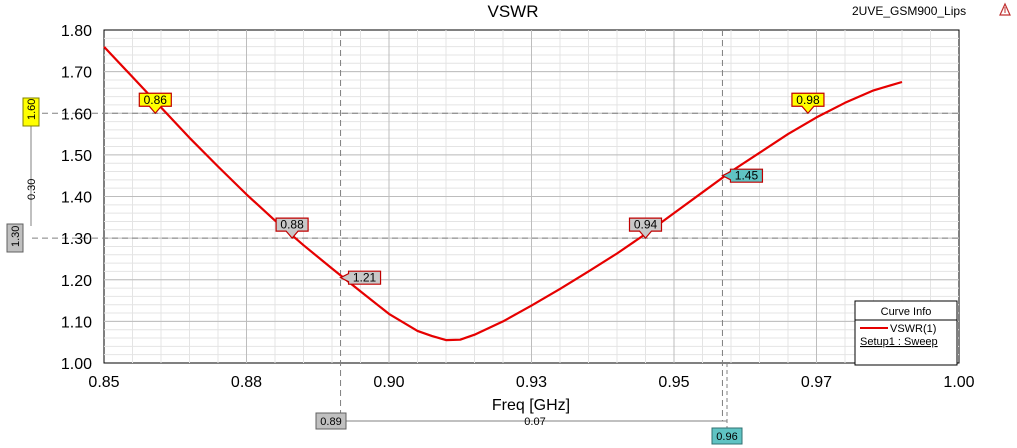 The image size is (1017, 448). Describe the element at coordinates (32, 189) in the screenshot. I see `delta-y-value: 0.30` at that location.